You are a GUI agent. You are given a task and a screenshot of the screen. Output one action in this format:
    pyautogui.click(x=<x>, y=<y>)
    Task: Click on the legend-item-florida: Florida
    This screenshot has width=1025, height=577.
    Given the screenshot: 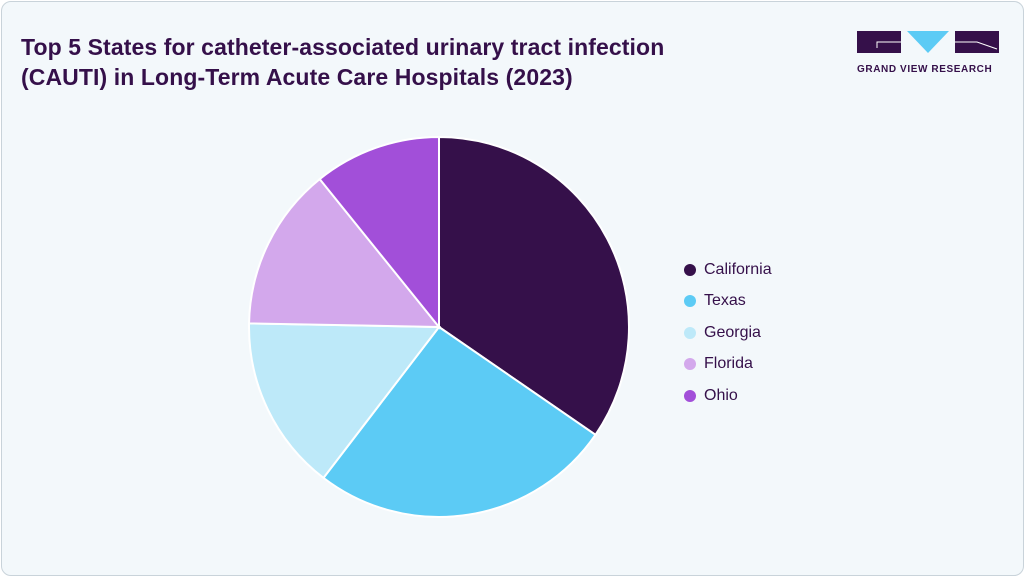 What is the action you would take?
    pyautogui.click(x=728, y=365)
    